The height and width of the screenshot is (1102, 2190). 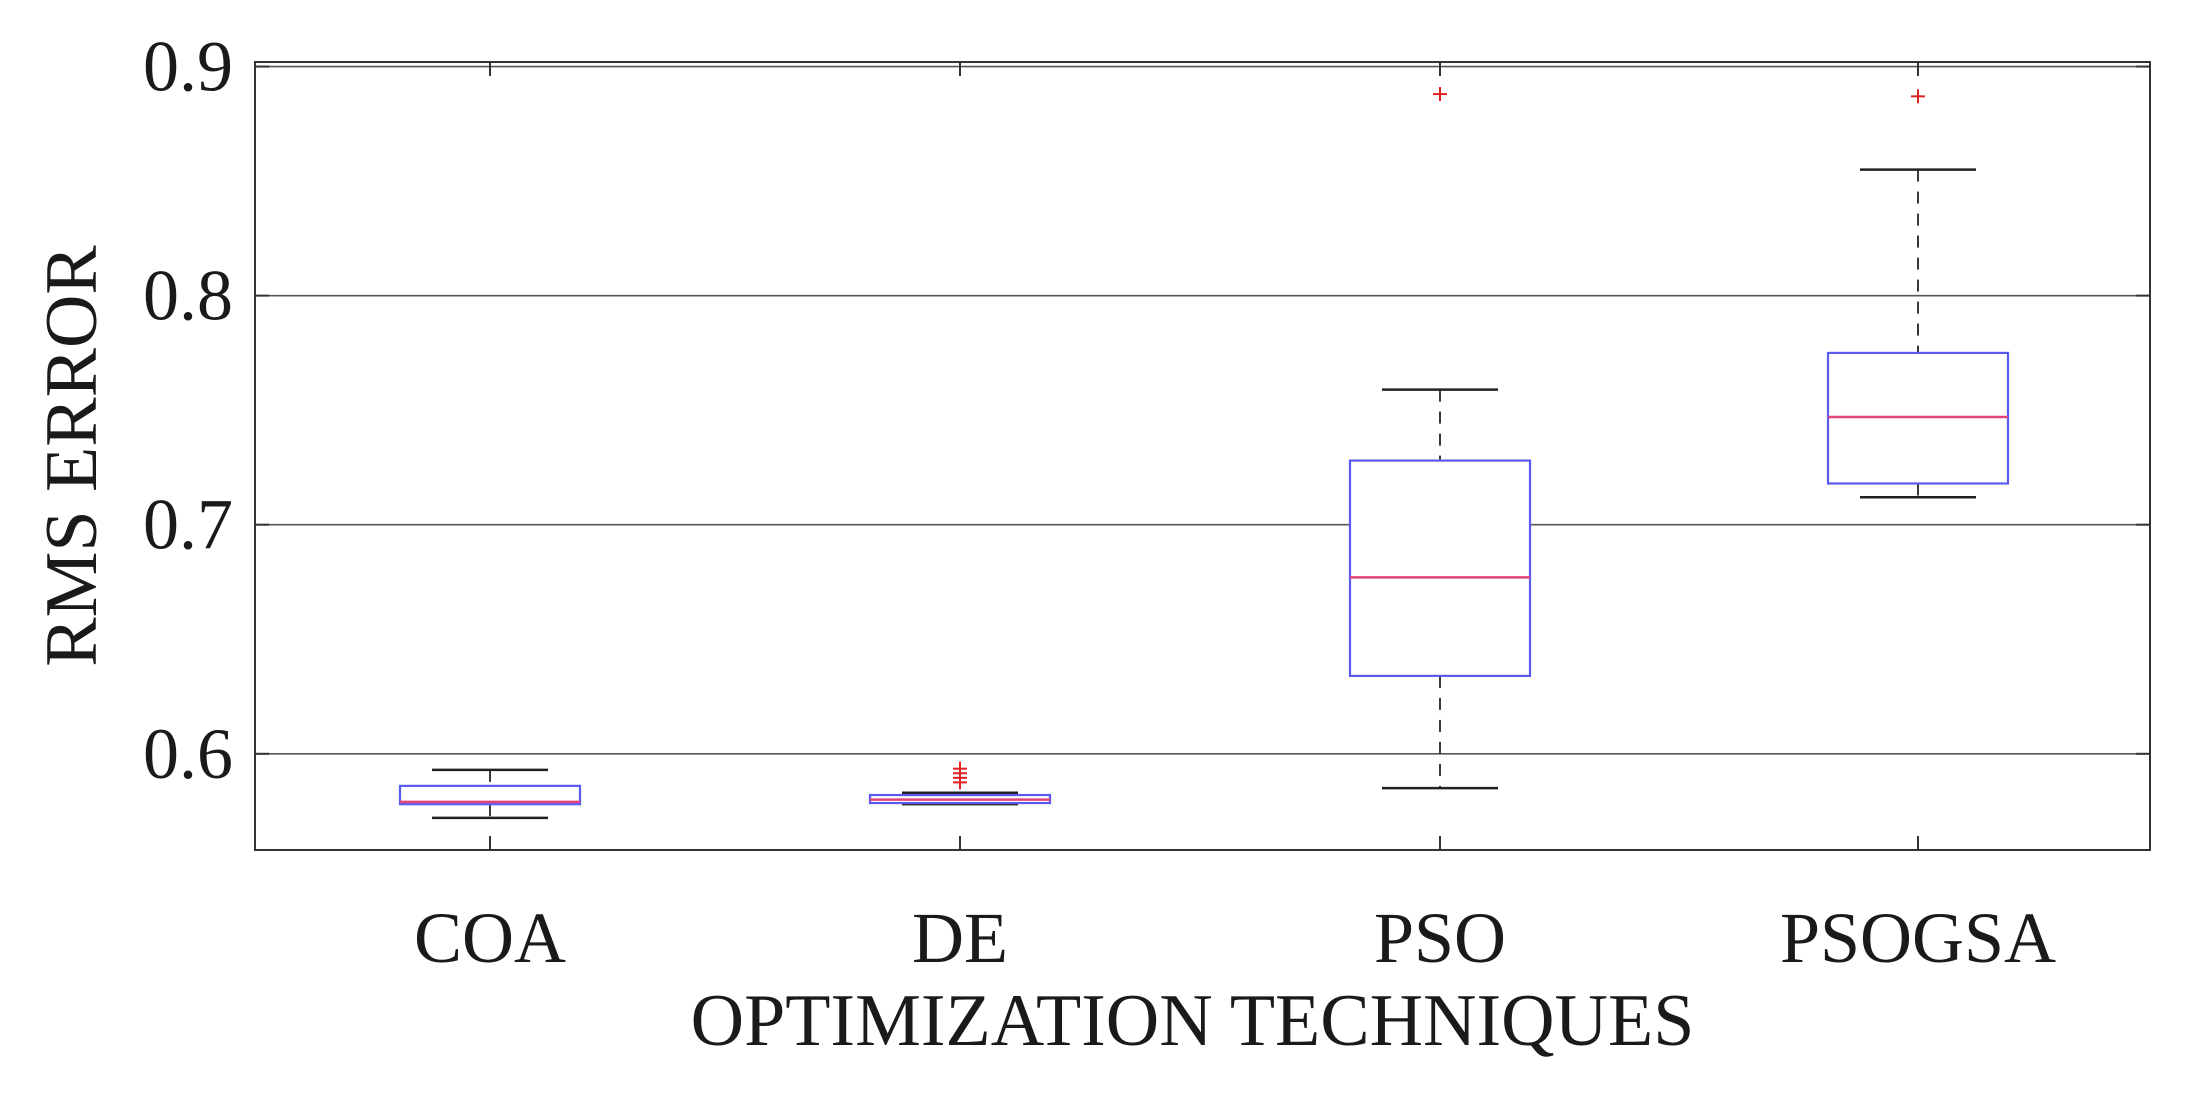 I want to click on x-axis-label: OPTIMIZATION TECHNIQUES, so click(x=1193, y=1021).